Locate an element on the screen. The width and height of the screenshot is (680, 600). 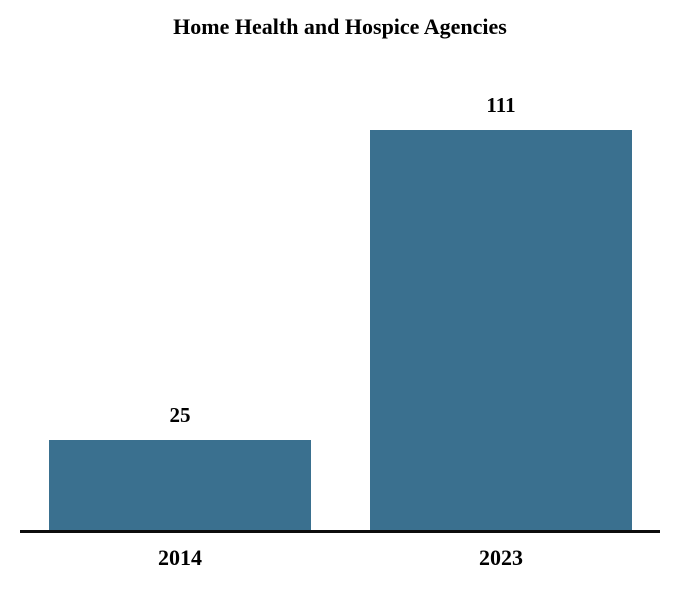
x-axis-line is located at coordinates (340, 531).